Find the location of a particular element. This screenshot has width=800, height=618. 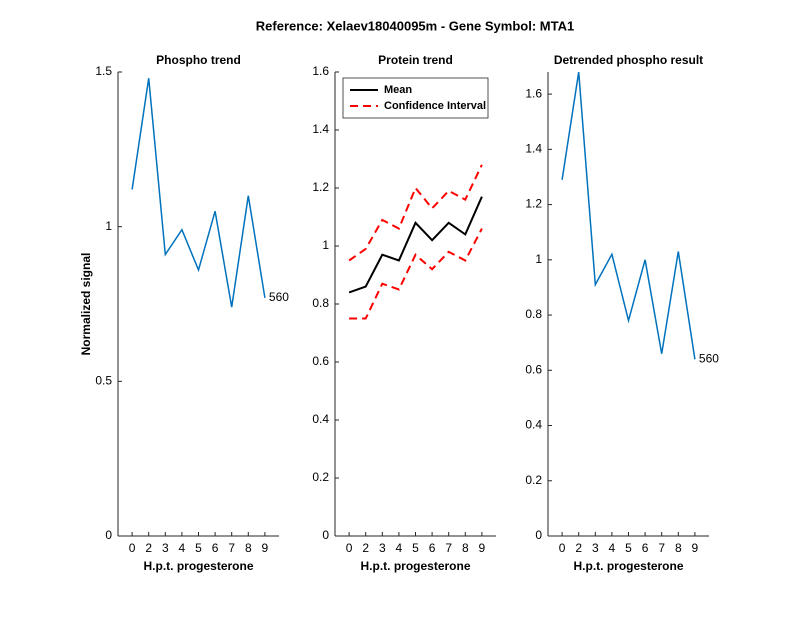

axis-title: Detrended phospho result is located at coordinates (628, 60).